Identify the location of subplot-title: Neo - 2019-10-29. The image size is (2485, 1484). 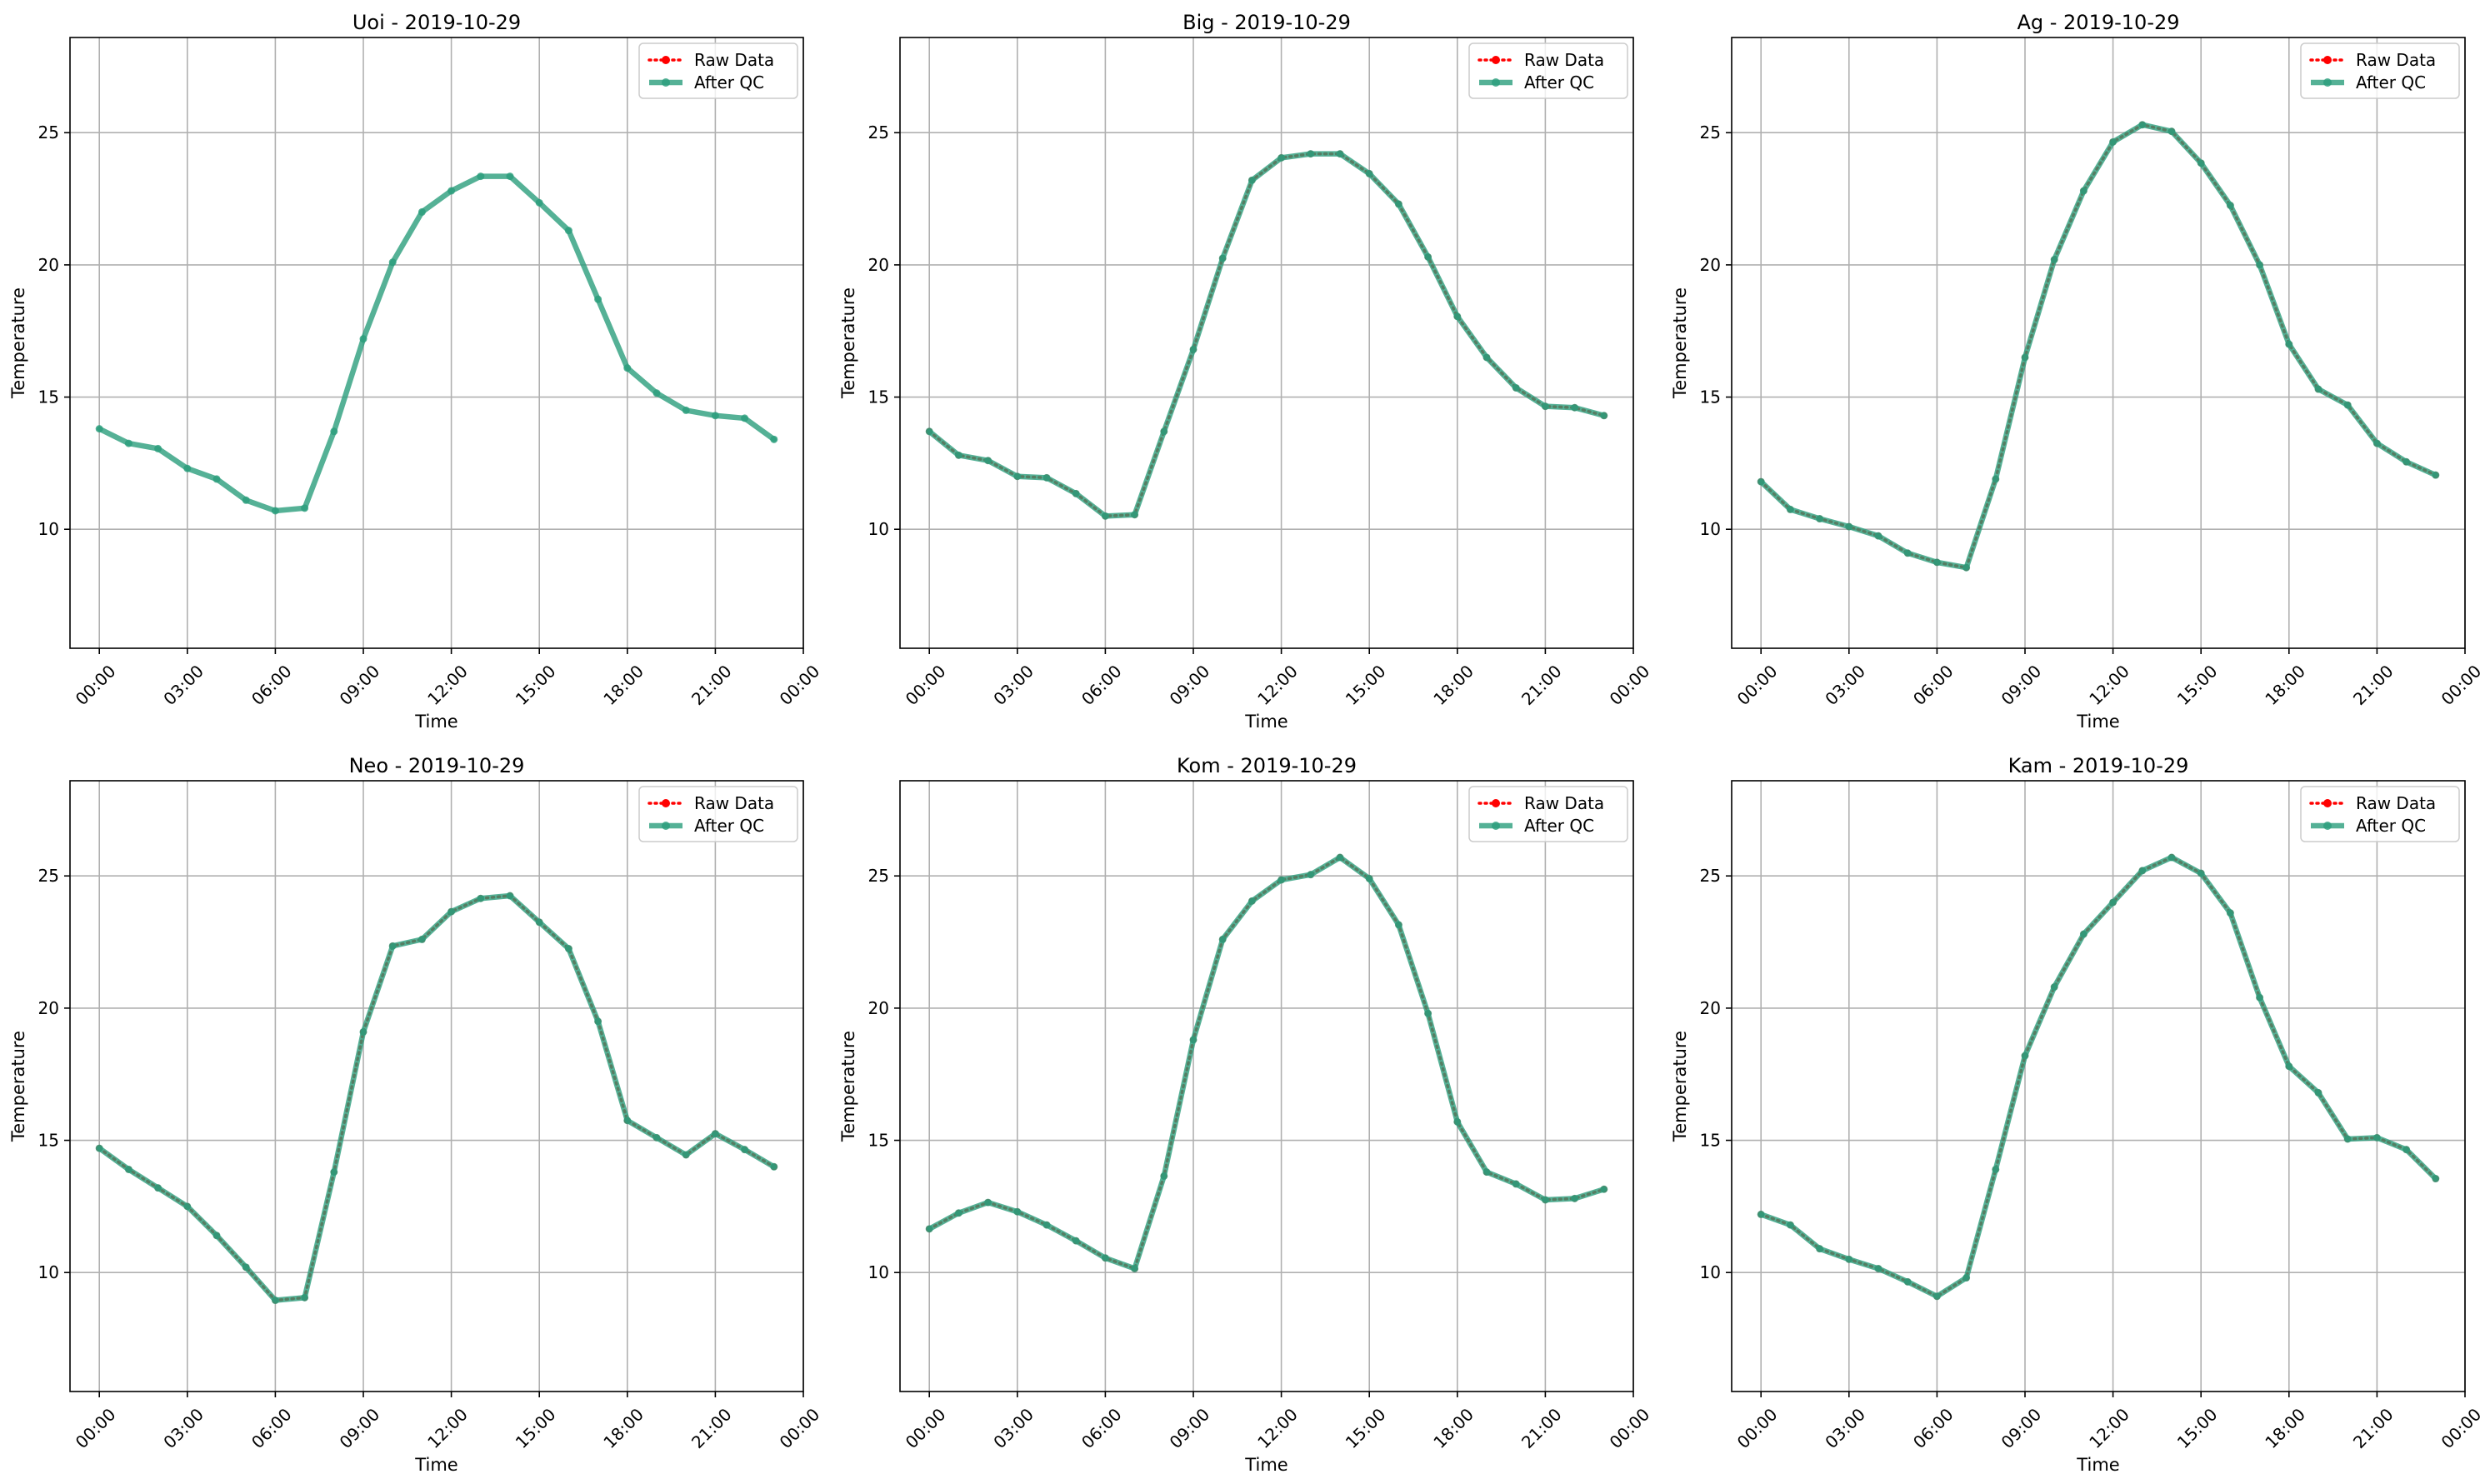
(437, 765).